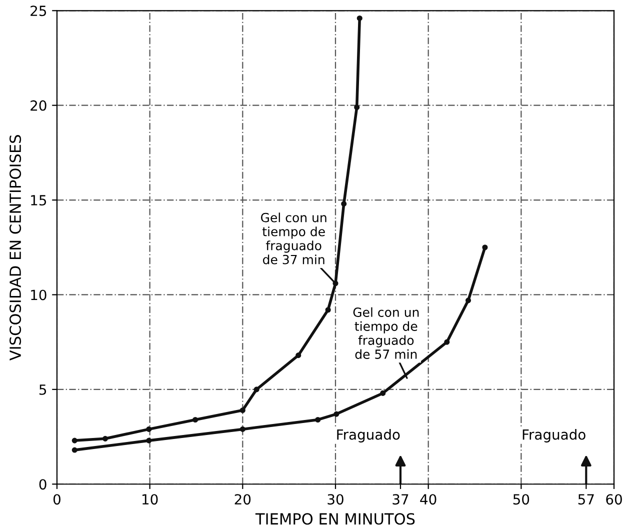  I want to click on y-tick-label: 10, so click(38, 295).